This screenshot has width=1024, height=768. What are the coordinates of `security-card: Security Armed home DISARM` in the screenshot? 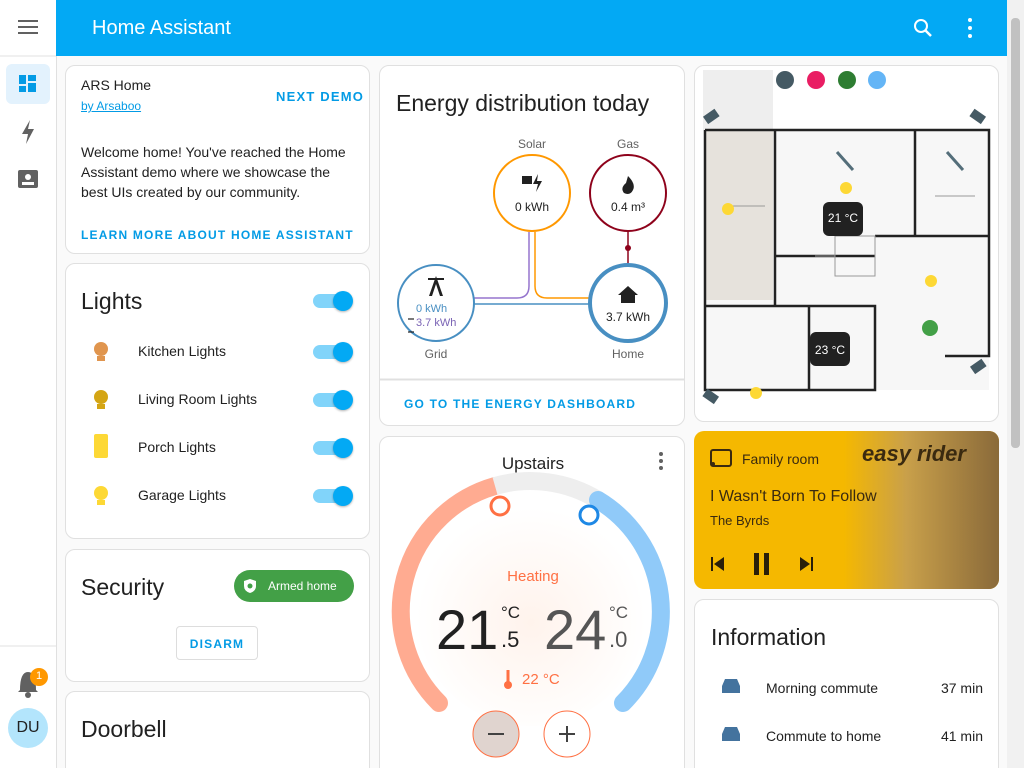 It's located at (217, 615).